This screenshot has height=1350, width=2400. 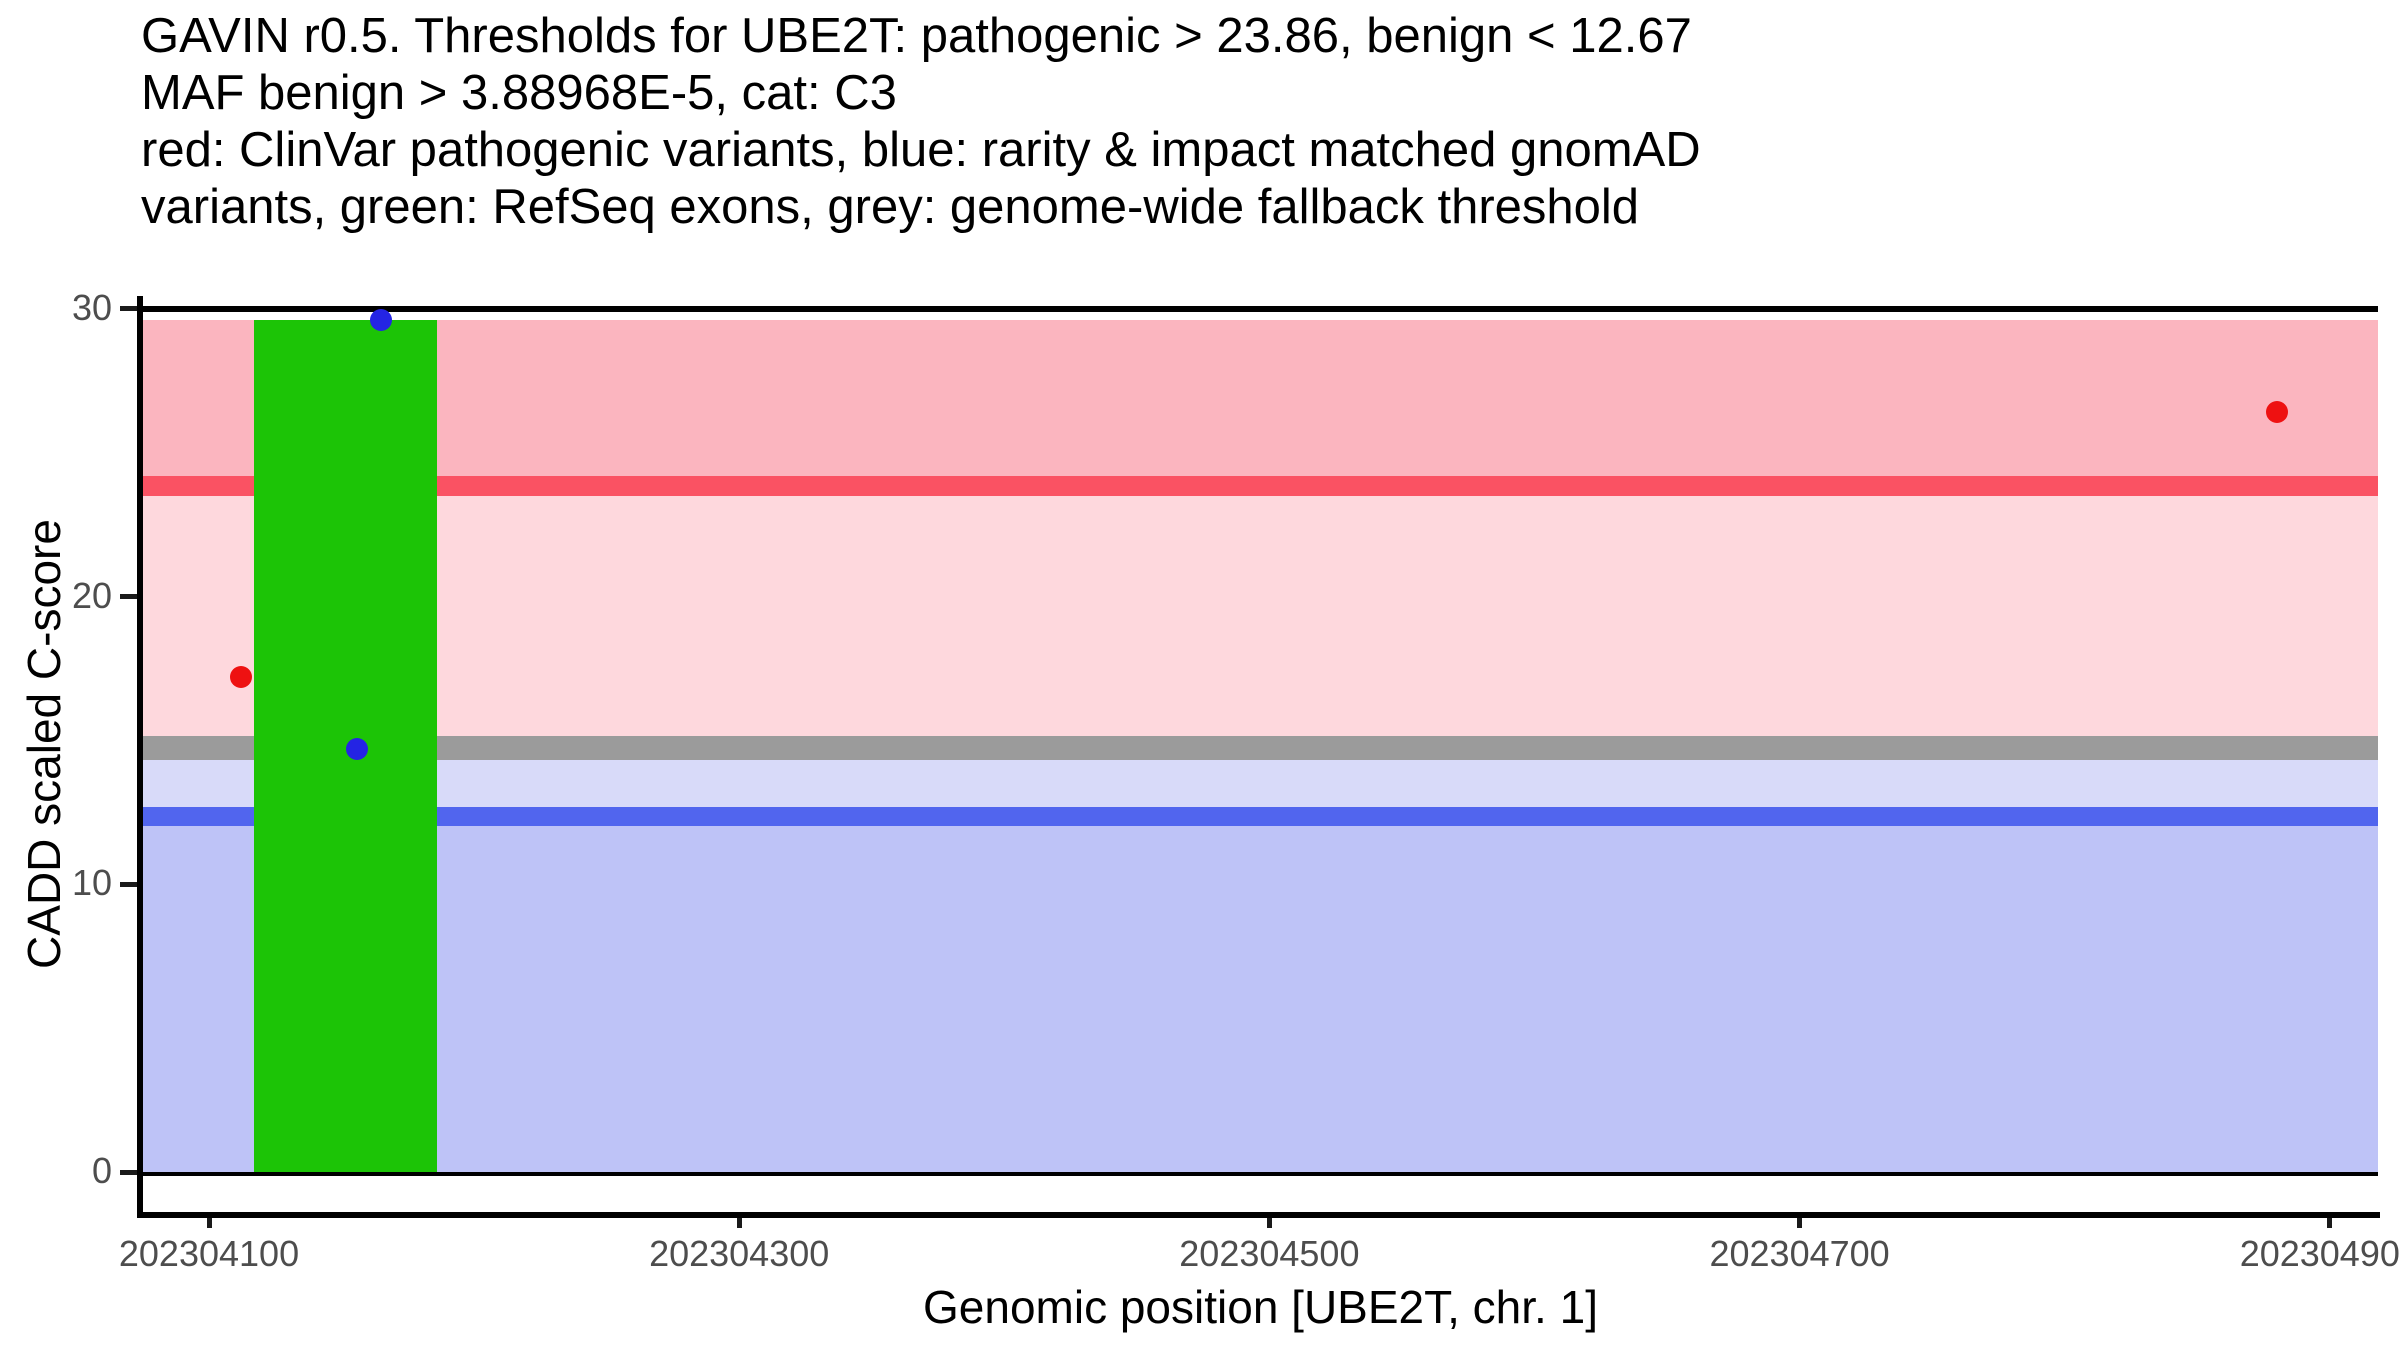 I want to click on x-axis-line, so click(x=1258, y=1215).